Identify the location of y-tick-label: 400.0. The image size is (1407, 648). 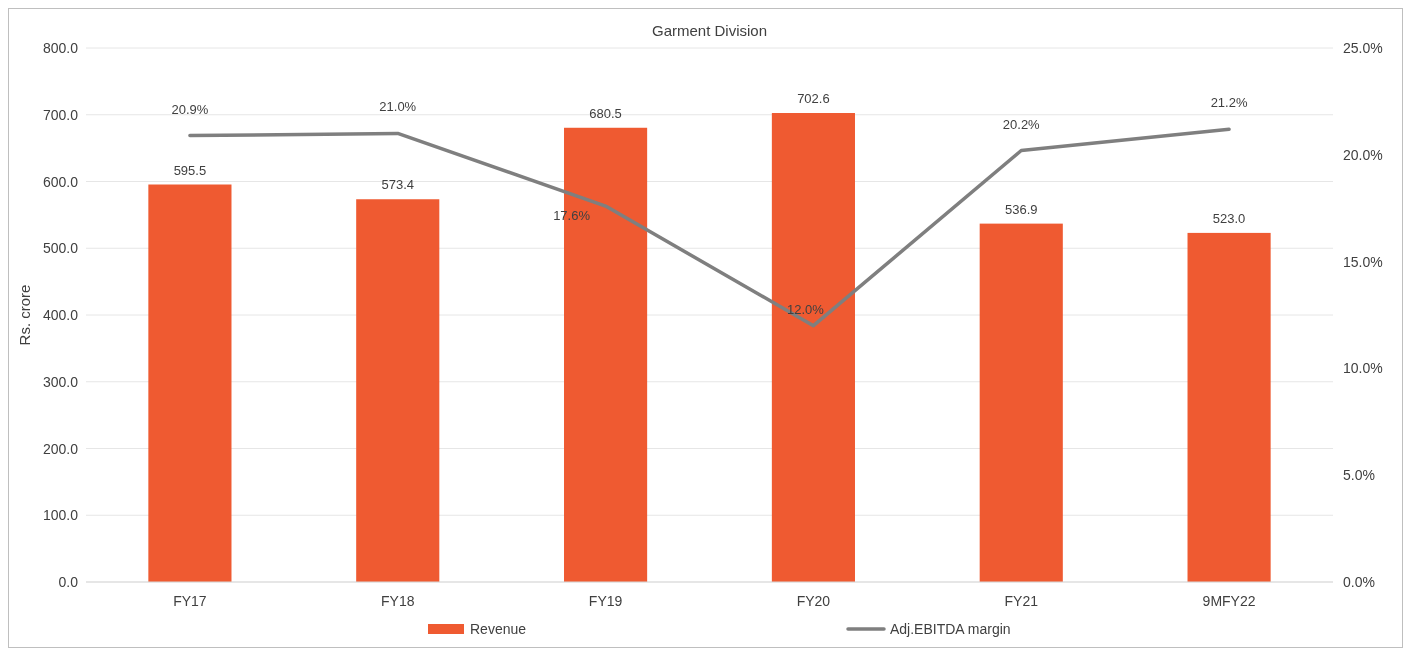
(60, 315).